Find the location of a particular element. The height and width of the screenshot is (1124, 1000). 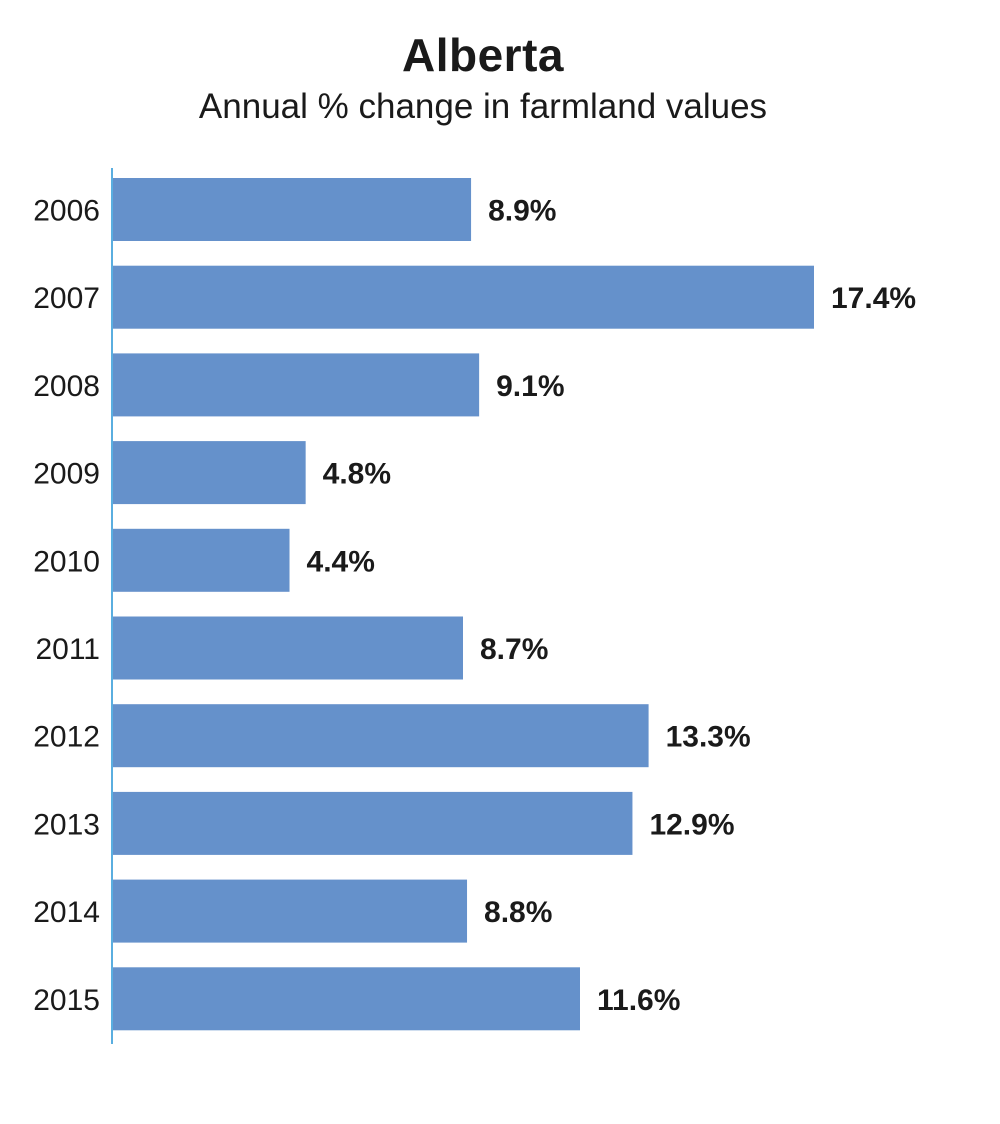

data-label: 12.9% is located at coordinates (691, 824).